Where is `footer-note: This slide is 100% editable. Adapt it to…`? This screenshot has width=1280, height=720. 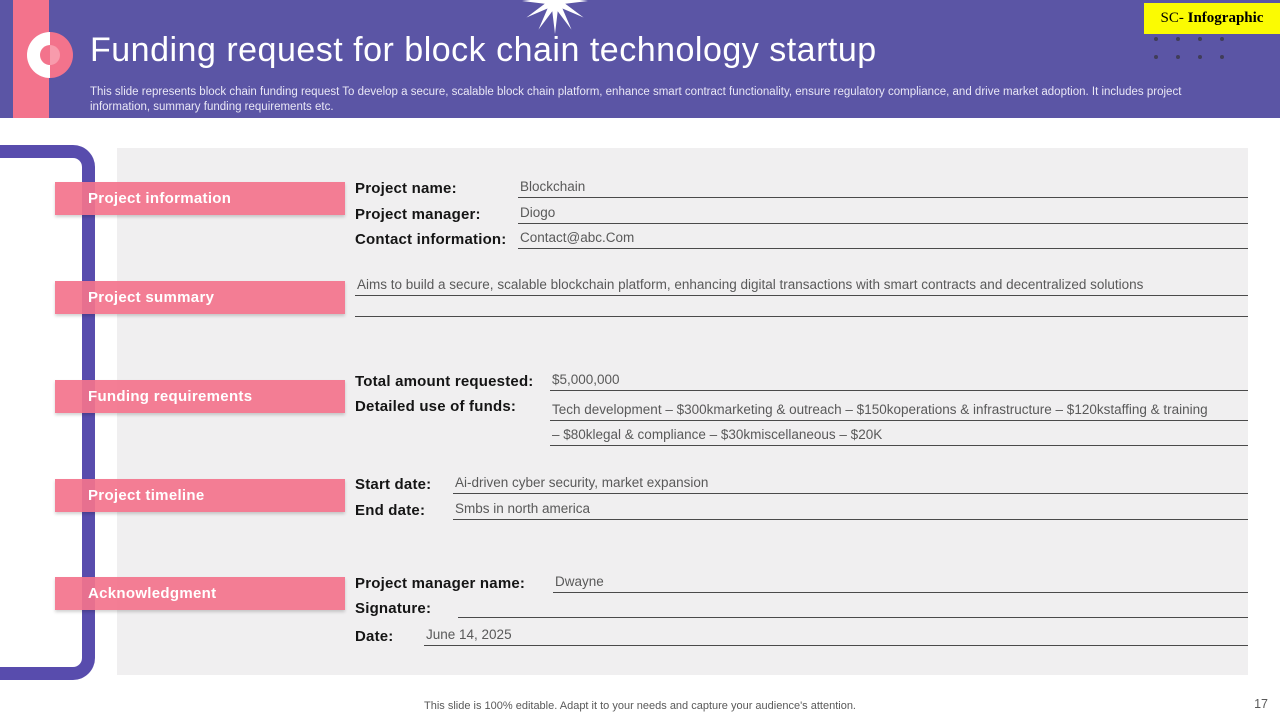 footer-note: This slide is 100% editable. Adapt it to… is located at coordinates (640, 706).